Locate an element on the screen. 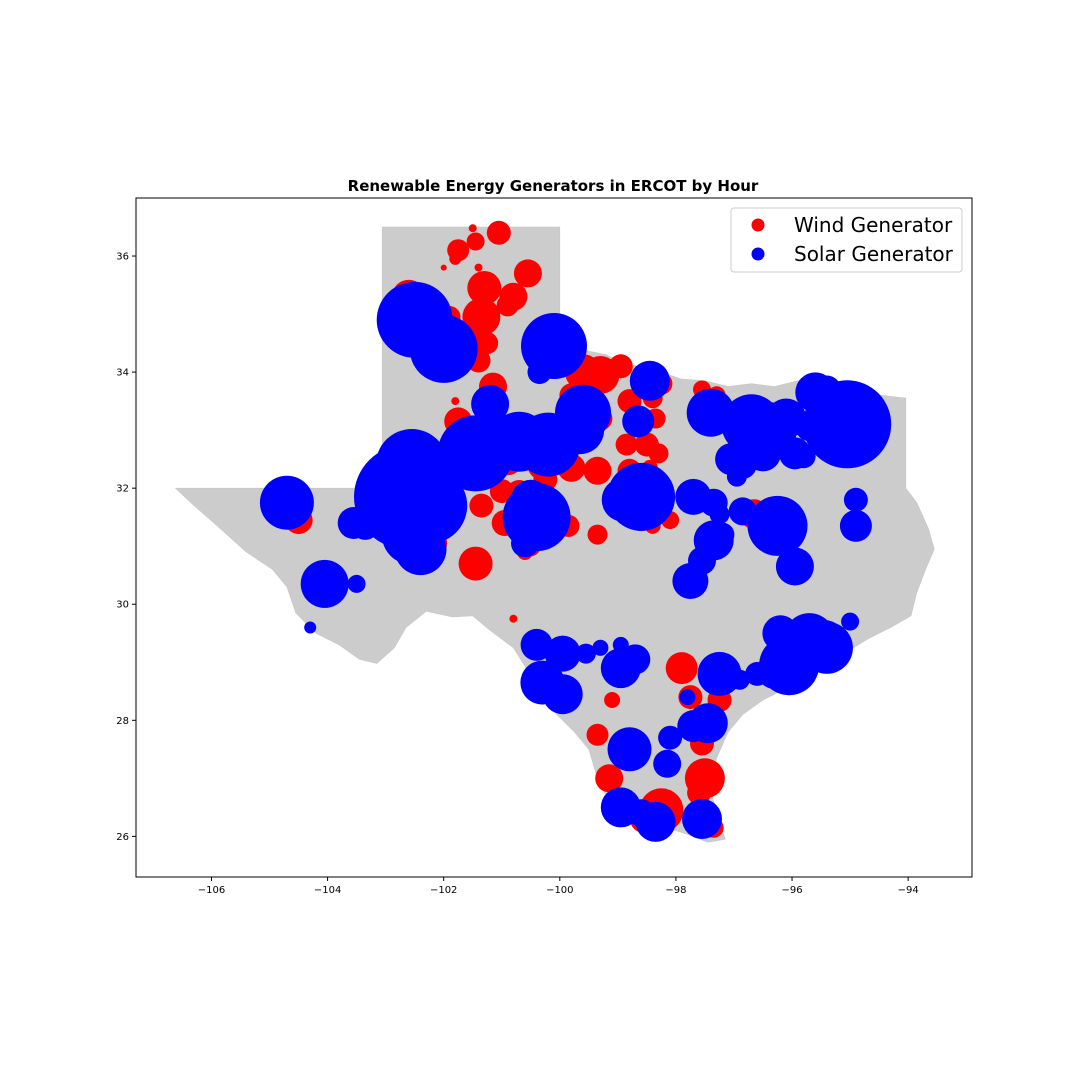  y-tick-label: 36 is located at coordinates (122, 257).